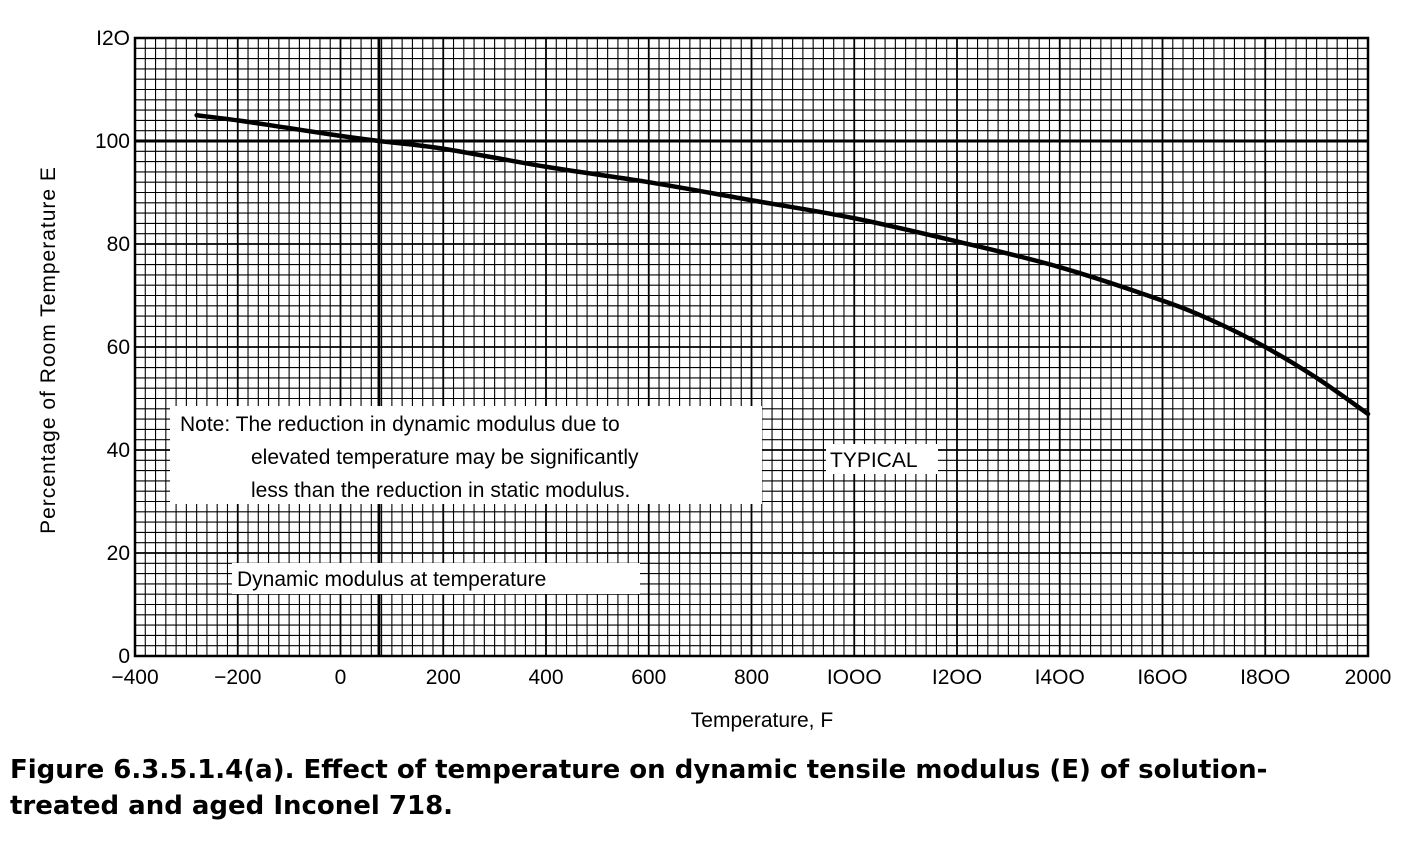 The height and width of the screenshot is (851, 1426). Describe the element at coordinates (118, 244) in the screenshot. I see `y-tick-label: 80` at that location.